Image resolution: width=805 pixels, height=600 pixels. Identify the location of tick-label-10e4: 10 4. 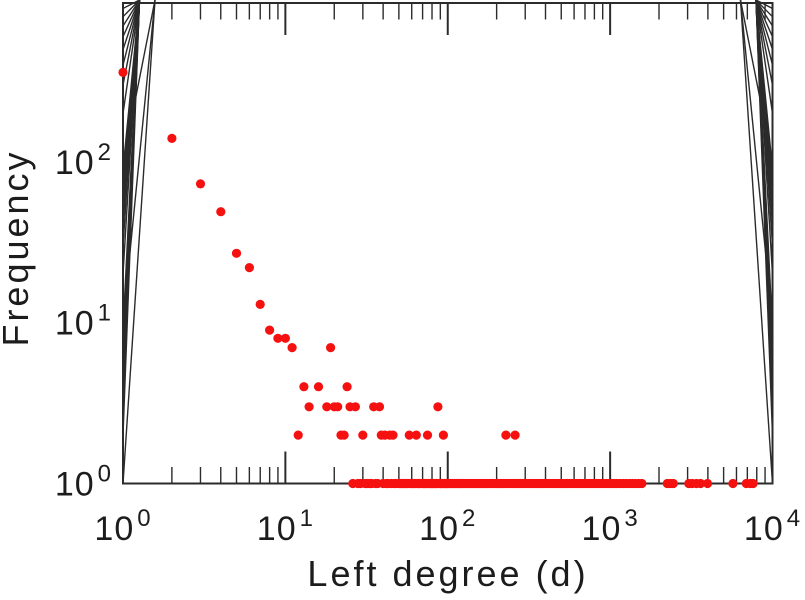
(772, 526).